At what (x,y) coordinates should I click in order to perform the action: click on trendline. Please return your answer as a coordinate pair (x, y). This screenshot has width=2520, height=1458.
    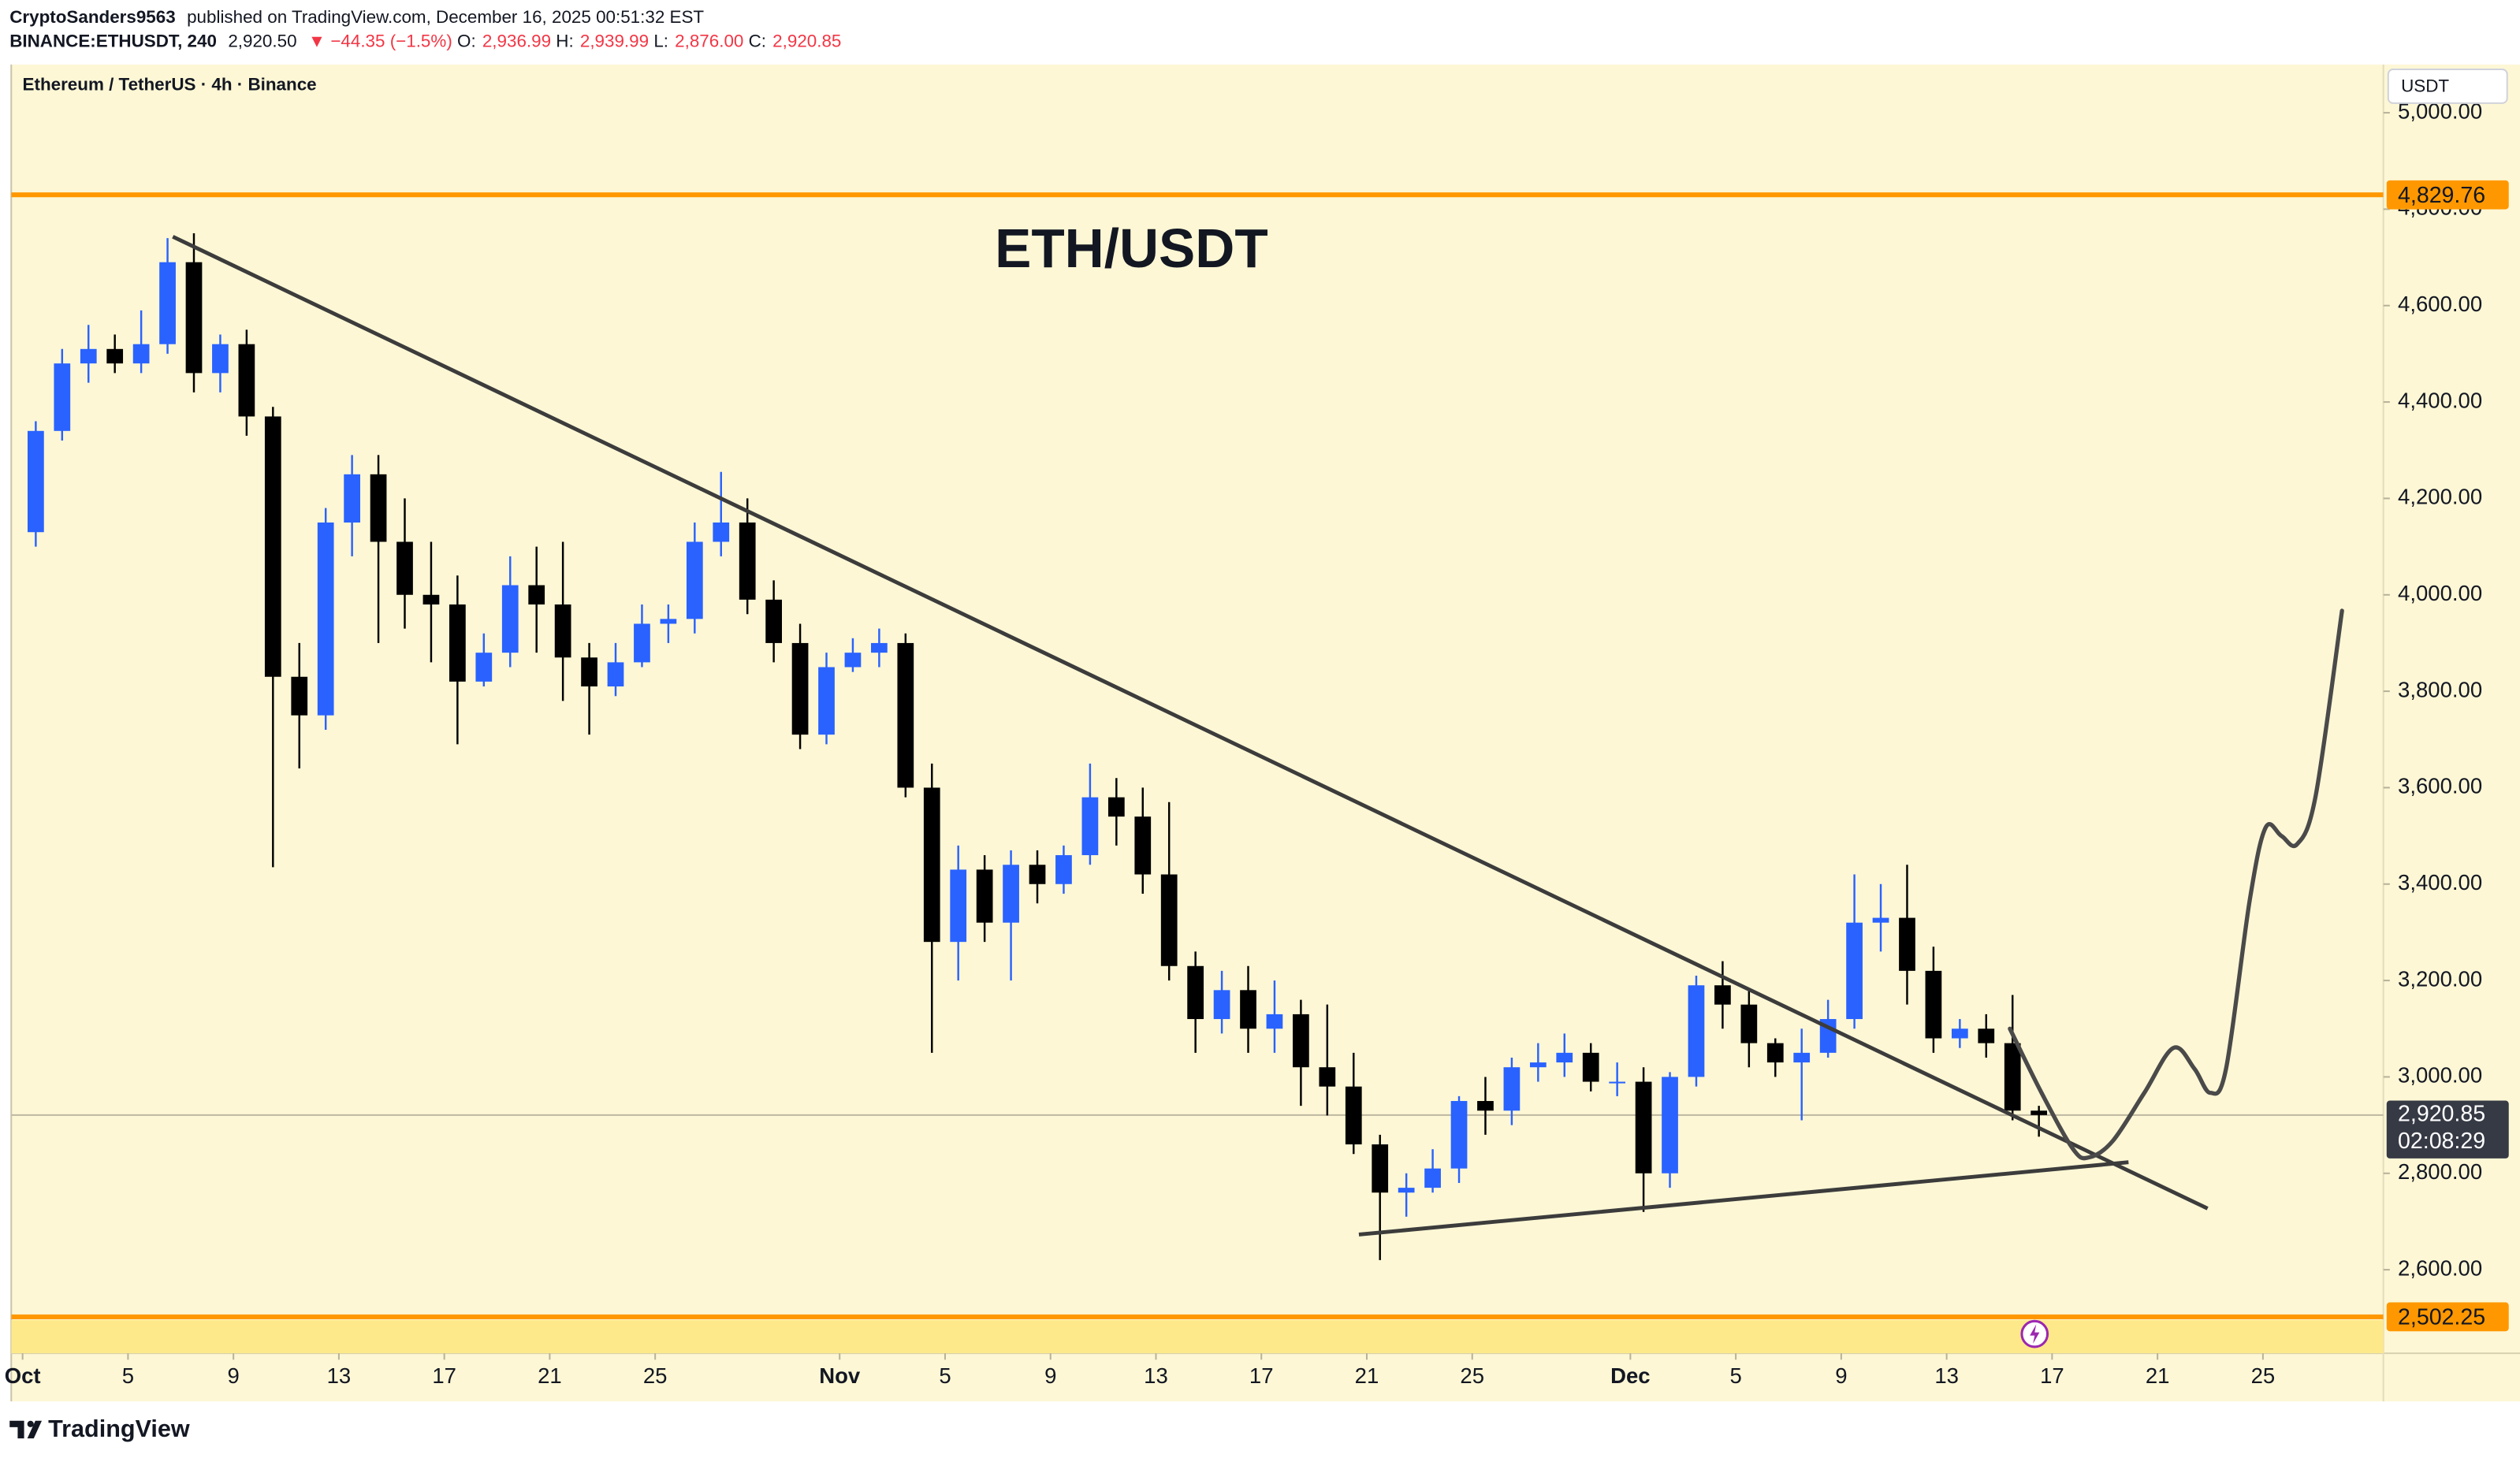
    Looking at the image, I should click on (1743, 1198).